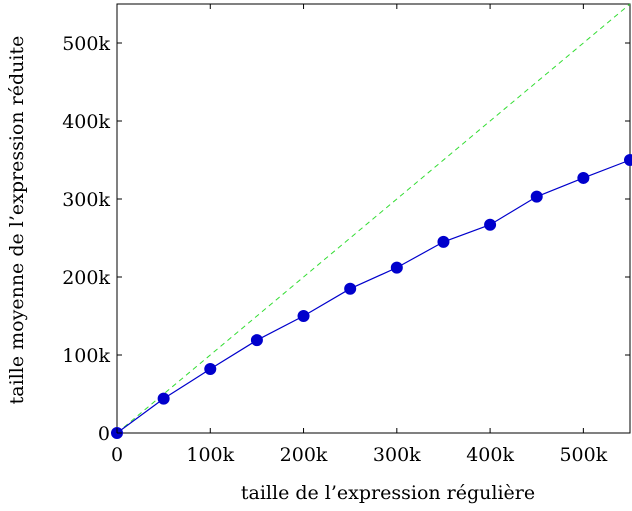  What do you see at coordinates (104, 434) in the screenshot?
I see `y-tick-label: 0` at bounding box center [104, 434].